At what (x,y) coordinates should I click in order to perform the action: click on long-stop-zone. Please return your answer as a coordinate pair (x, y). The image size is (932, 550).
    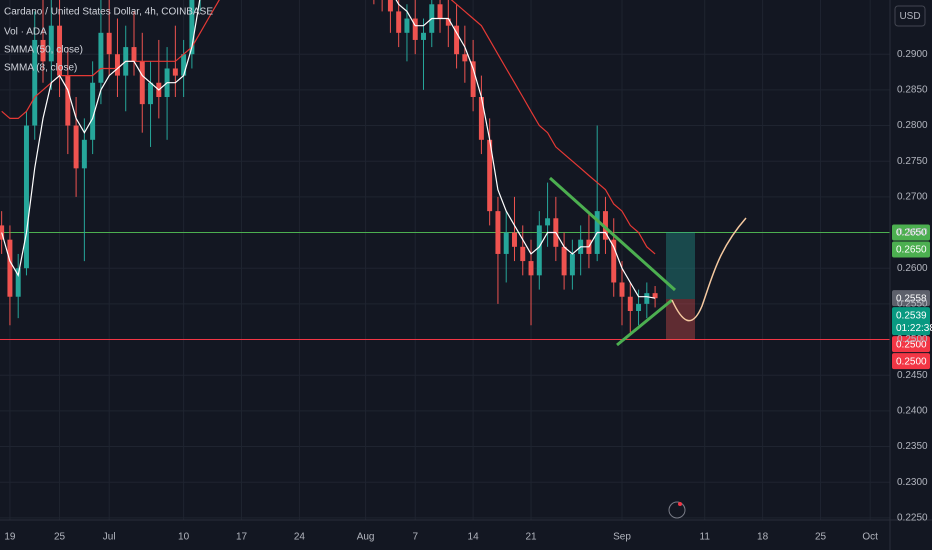
    Looking at the image, I should click on (680, 319).